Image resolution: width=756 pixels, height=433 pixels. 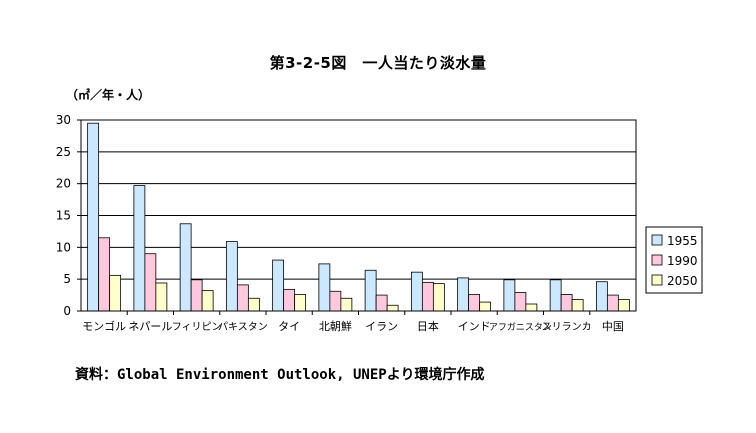 I want to click on legend-label-2050: 2050, so click(x=682, y=281).